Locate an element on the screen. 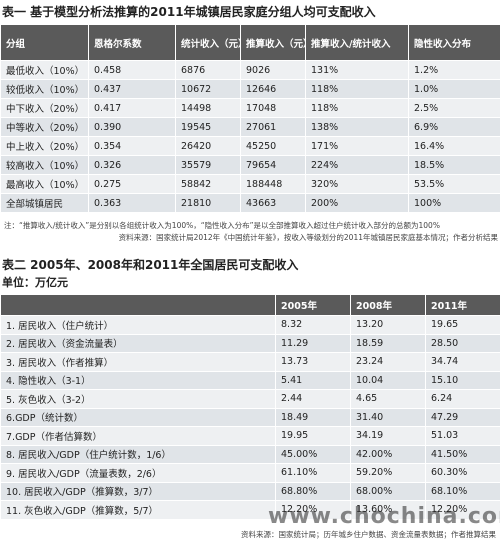 The height and width of the screenshot is (542, 500). table-cell: 200% is located at coordinates (357, 203).